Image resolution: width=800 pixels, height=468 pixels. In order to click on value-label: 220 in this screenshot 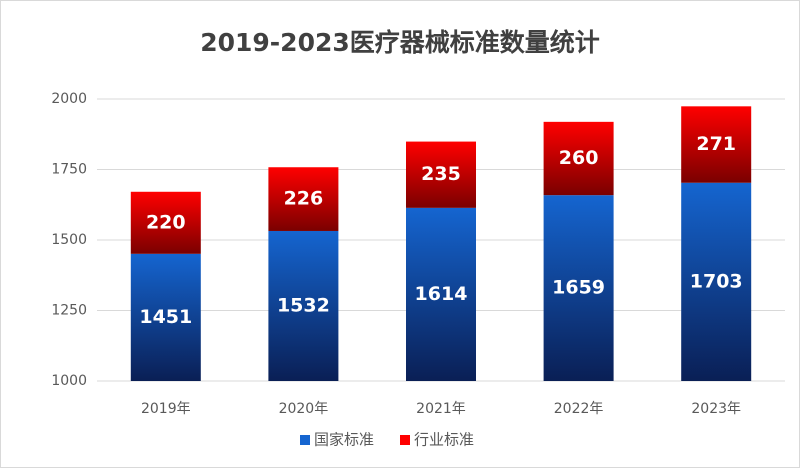, I will do `click(166, 222)`.